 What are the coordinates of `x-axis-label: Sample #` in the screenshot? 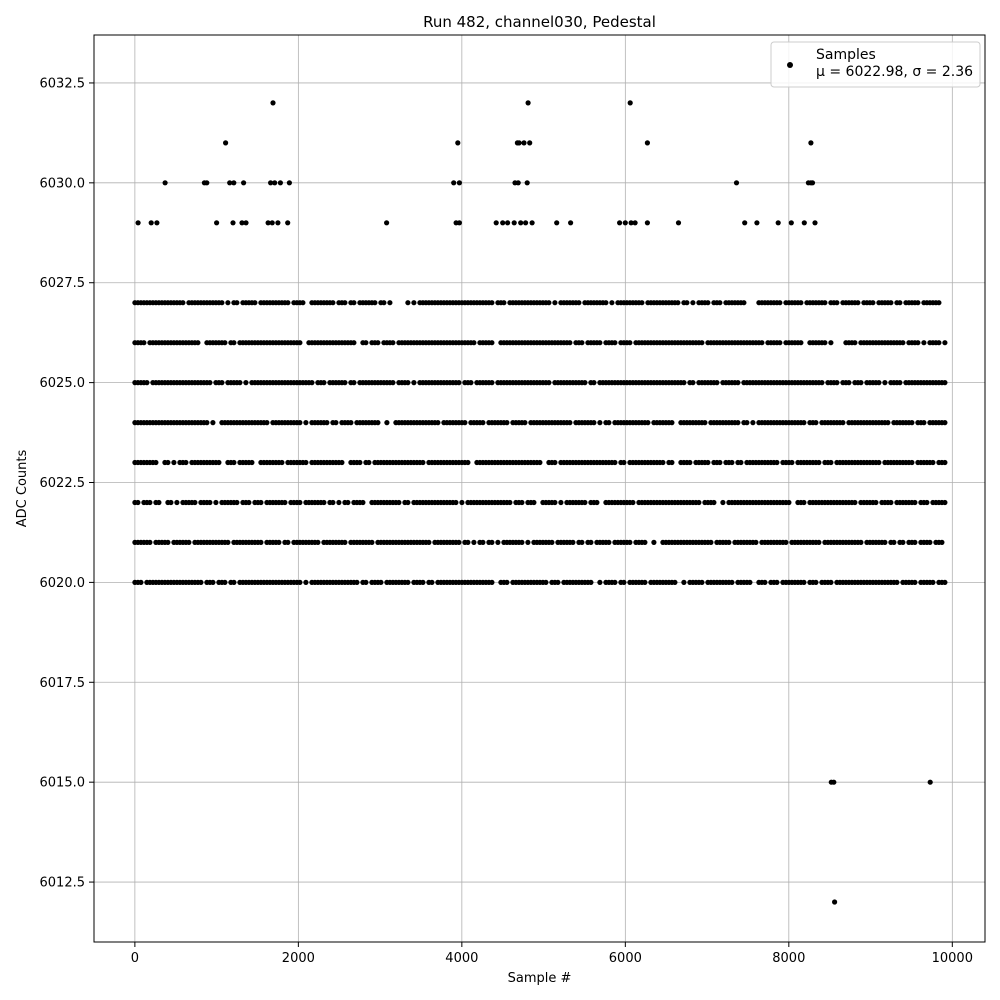 It's located at (540, 978).